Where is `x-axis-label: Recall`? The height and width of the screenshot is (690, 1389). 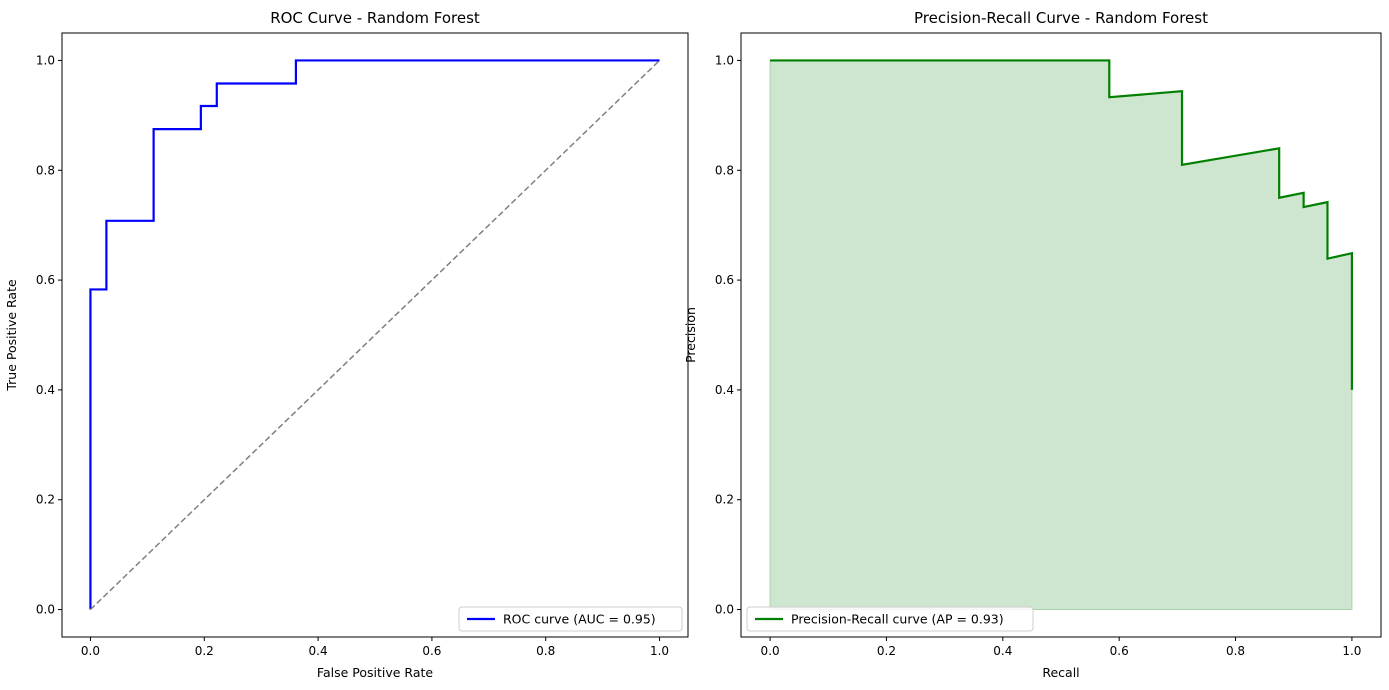
x-axis-label: Recall is located at coordinates (1060, 672).